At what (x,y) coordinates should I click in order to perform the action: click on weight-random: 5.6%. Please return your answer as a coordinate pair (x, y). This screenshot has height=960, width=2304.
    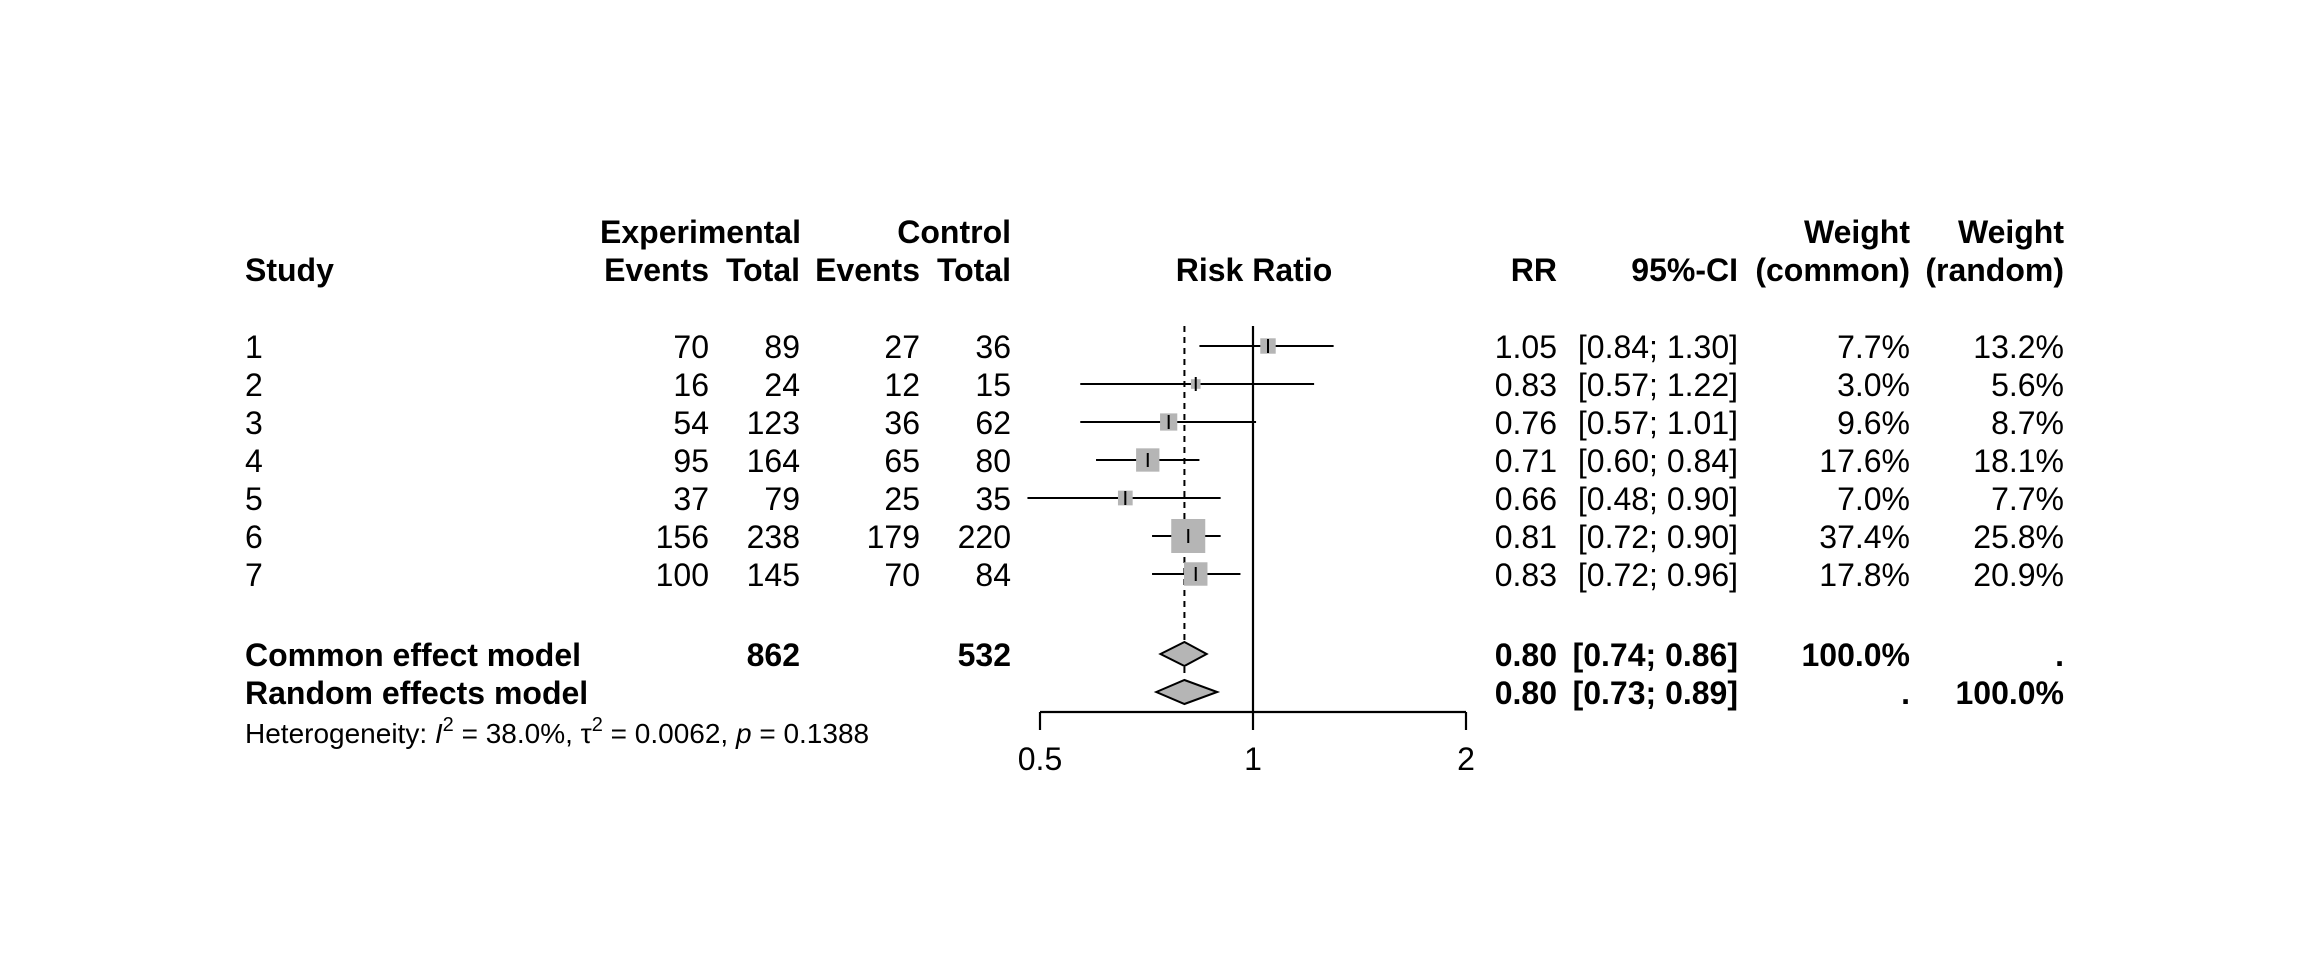
    Looking at the image, I should click on (2027, 385).